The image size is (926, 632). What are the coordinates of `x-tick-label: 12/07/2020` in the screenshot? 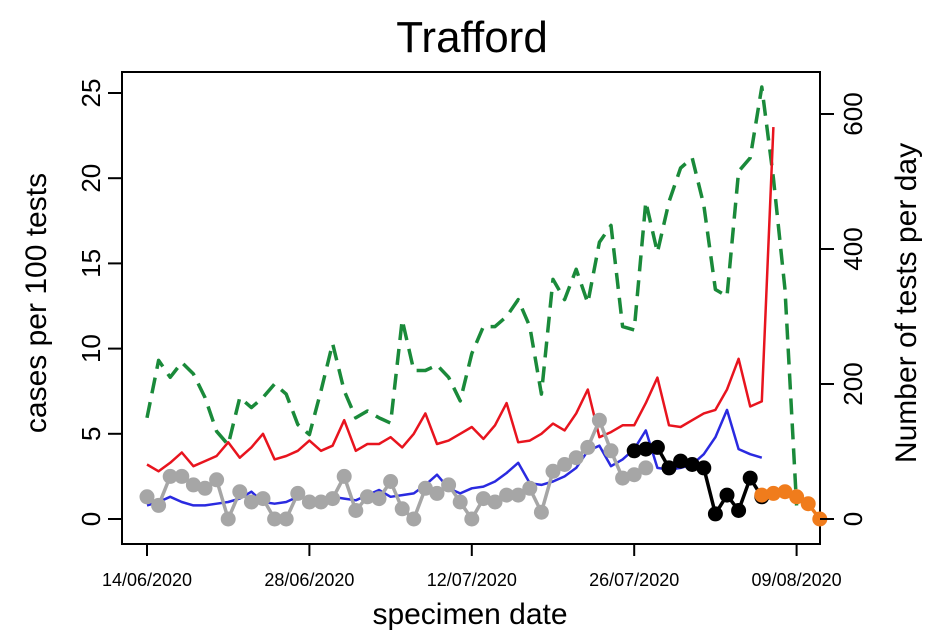 It's located at (472, 580).